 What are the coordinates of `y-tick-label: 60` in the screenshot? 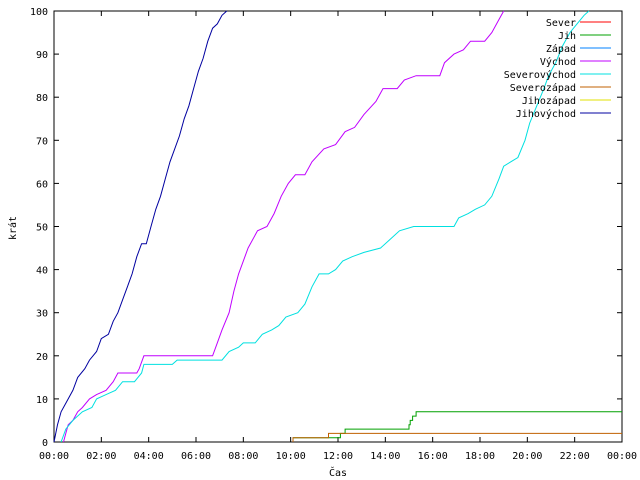 It's located at (42, 184).